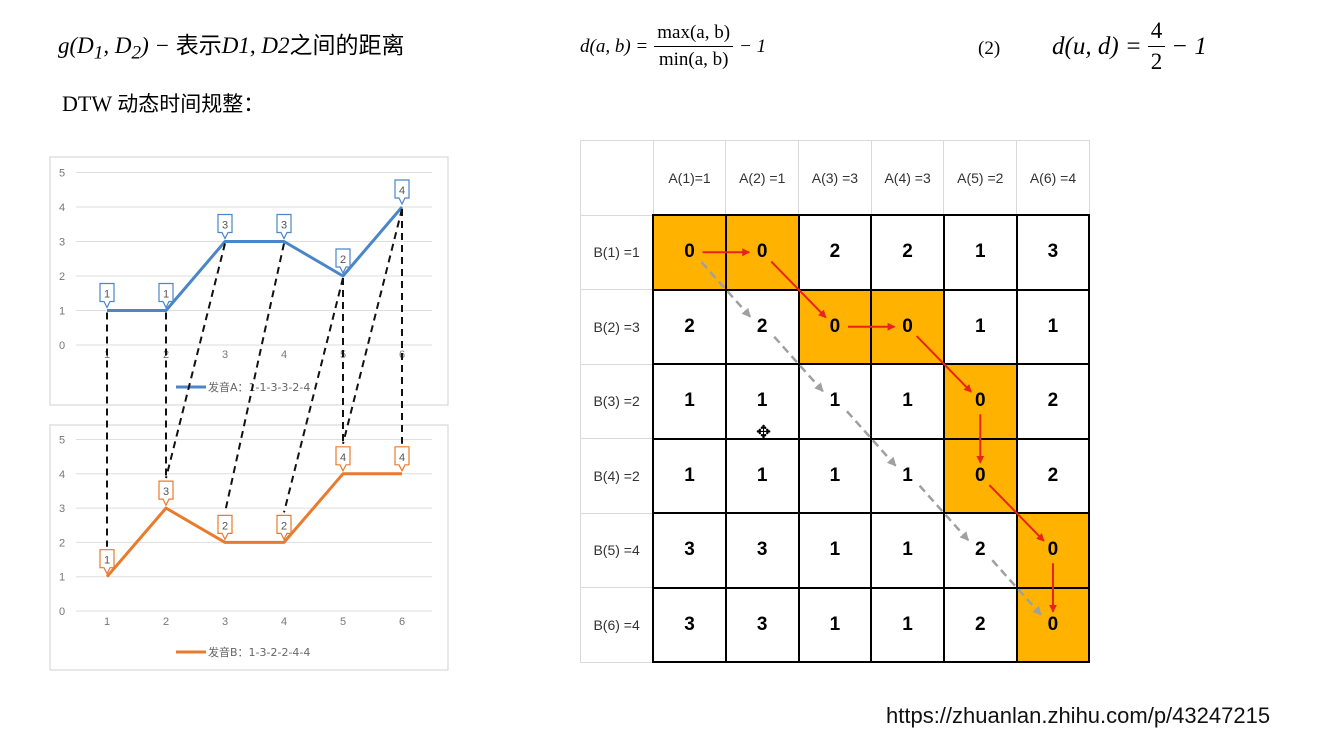 The height and width of the screenshot is (736, 1332). Describe the element at coordinates (980, 178) in the screenshot. I see `column-header: A(5) =2` at that location.